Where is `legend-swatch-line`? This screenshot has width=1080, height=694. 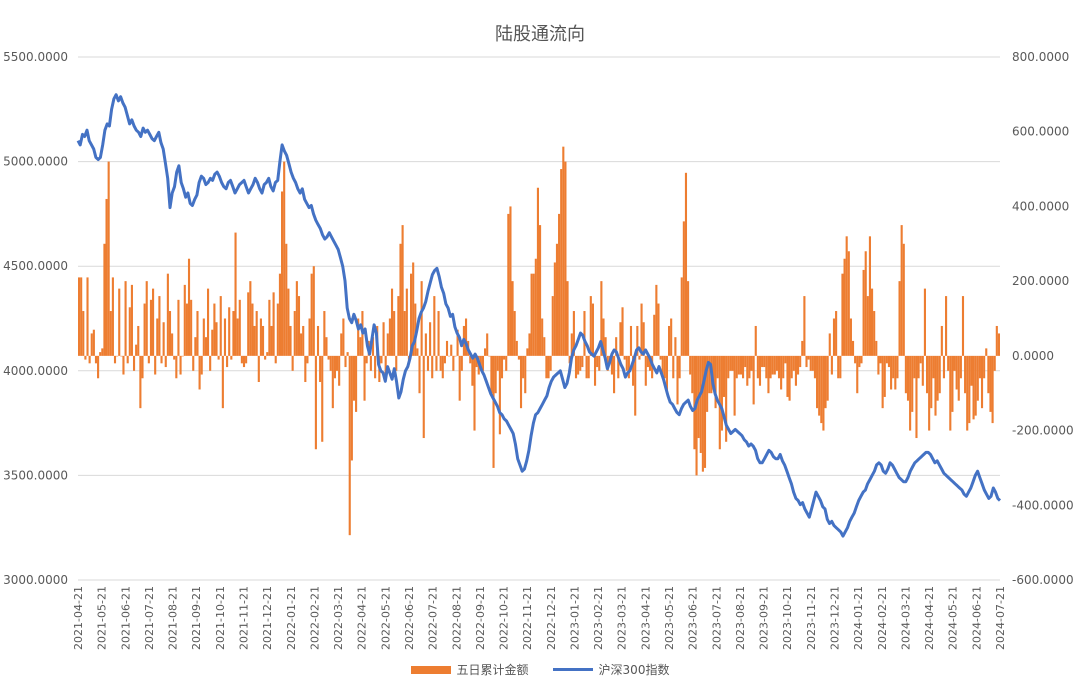 legend-swatch-line is located at coordinates (572, 669).